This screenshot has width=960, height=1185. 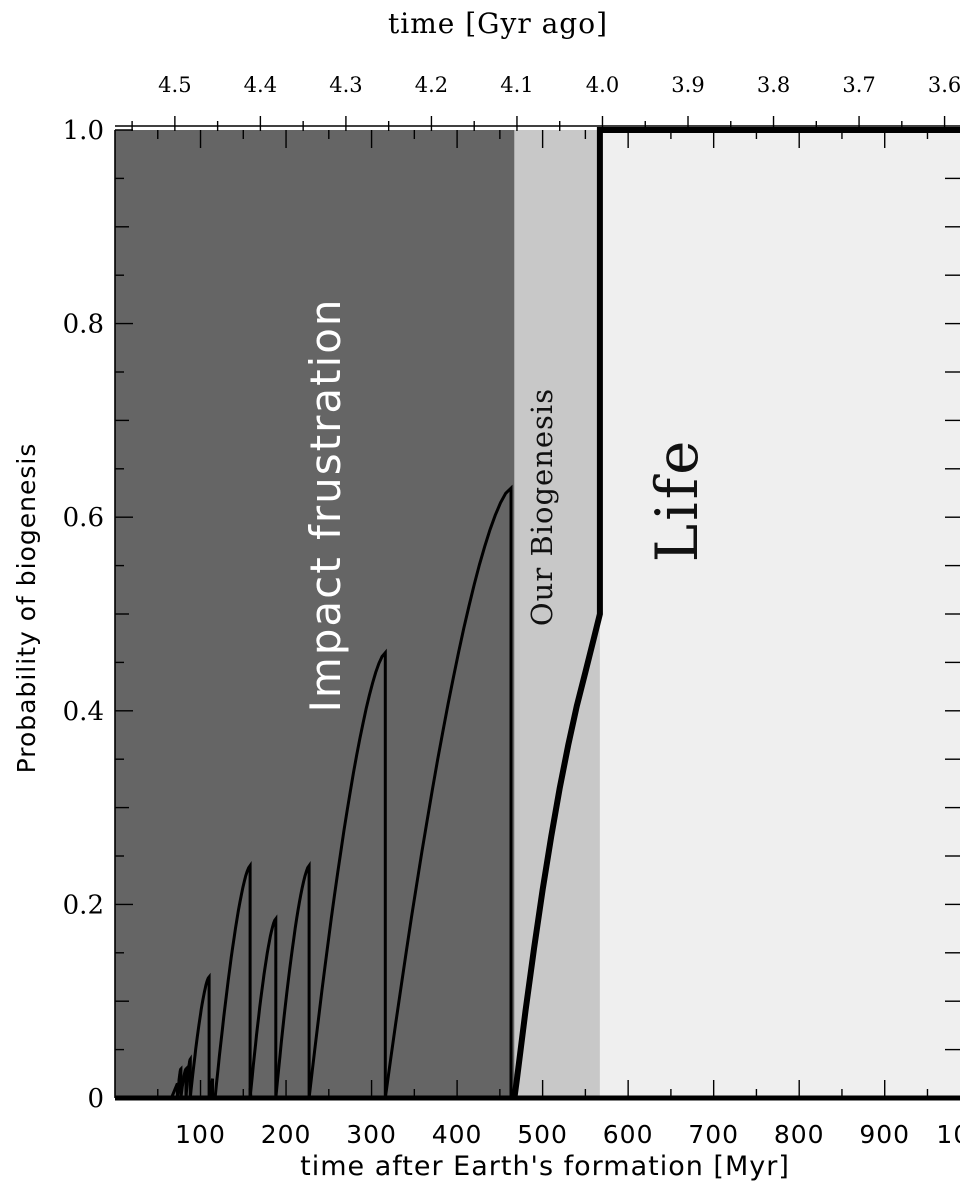 I want to click on y-tick-label: 0.8, so click(x=83, y=325).